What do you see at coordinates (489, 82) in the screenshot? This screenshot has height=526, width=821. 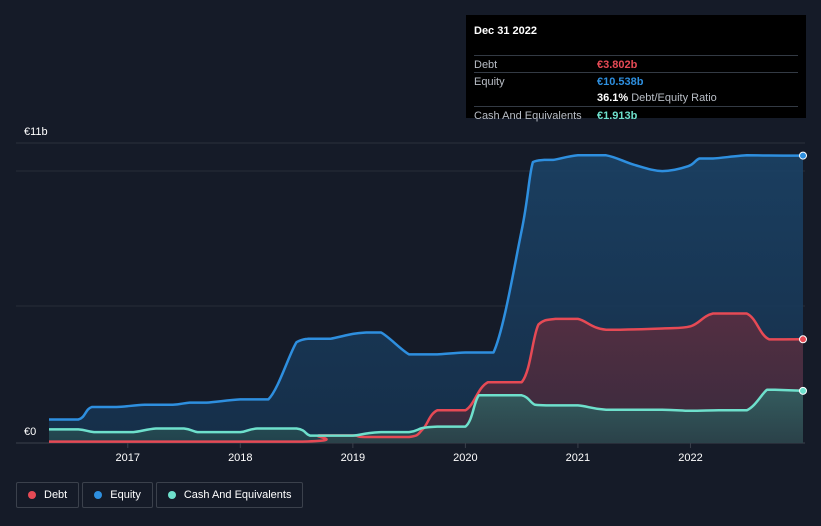 I see `tooltip-equity-label: Equity` at bounding box center [489, 82].